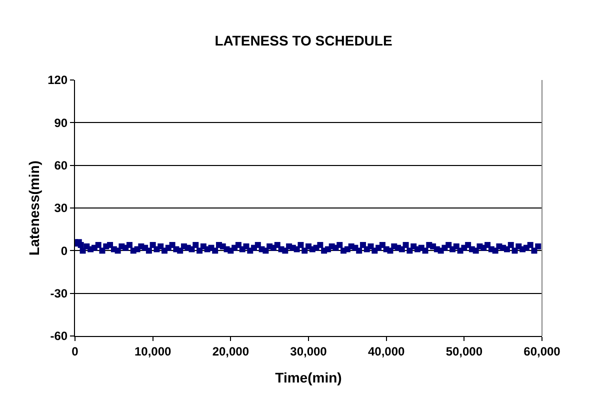 This screenshot has width=607, height=406. What do you see at coordinates (309, 351) in the screenshot?
I see `x-tick-label: 30,000` at bounding box center [309, 351].